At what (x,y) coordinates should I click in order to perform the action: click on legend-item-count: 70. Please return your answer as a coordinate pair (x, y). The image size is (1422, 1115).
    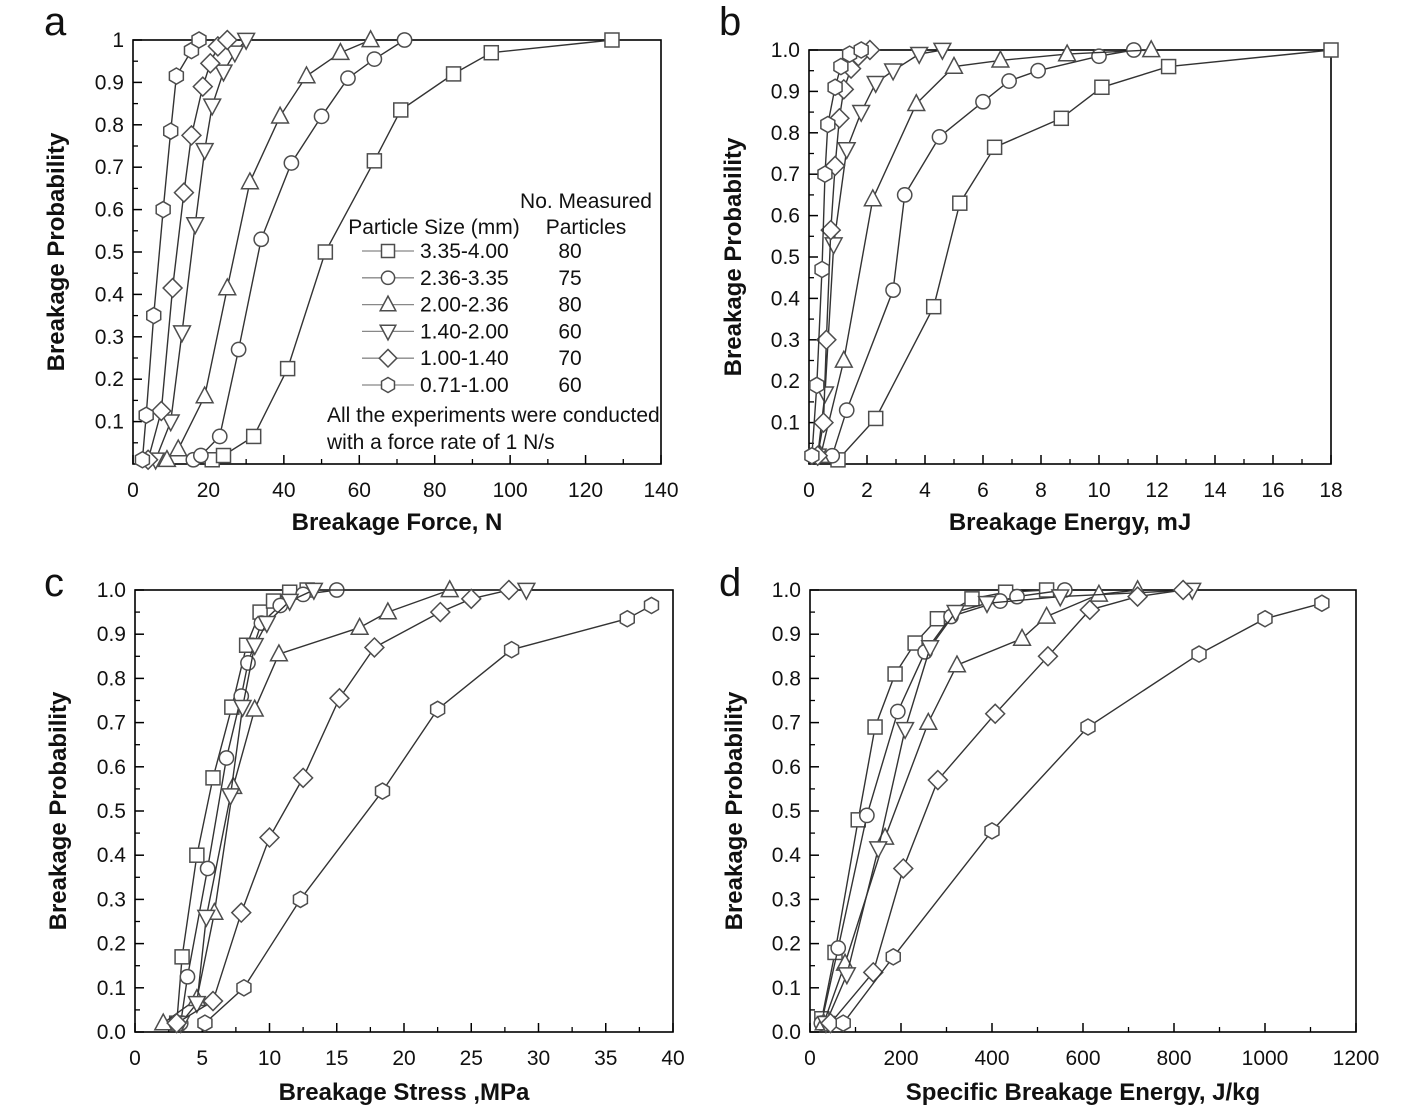
    Looking at the image, I should click on (569, 358).